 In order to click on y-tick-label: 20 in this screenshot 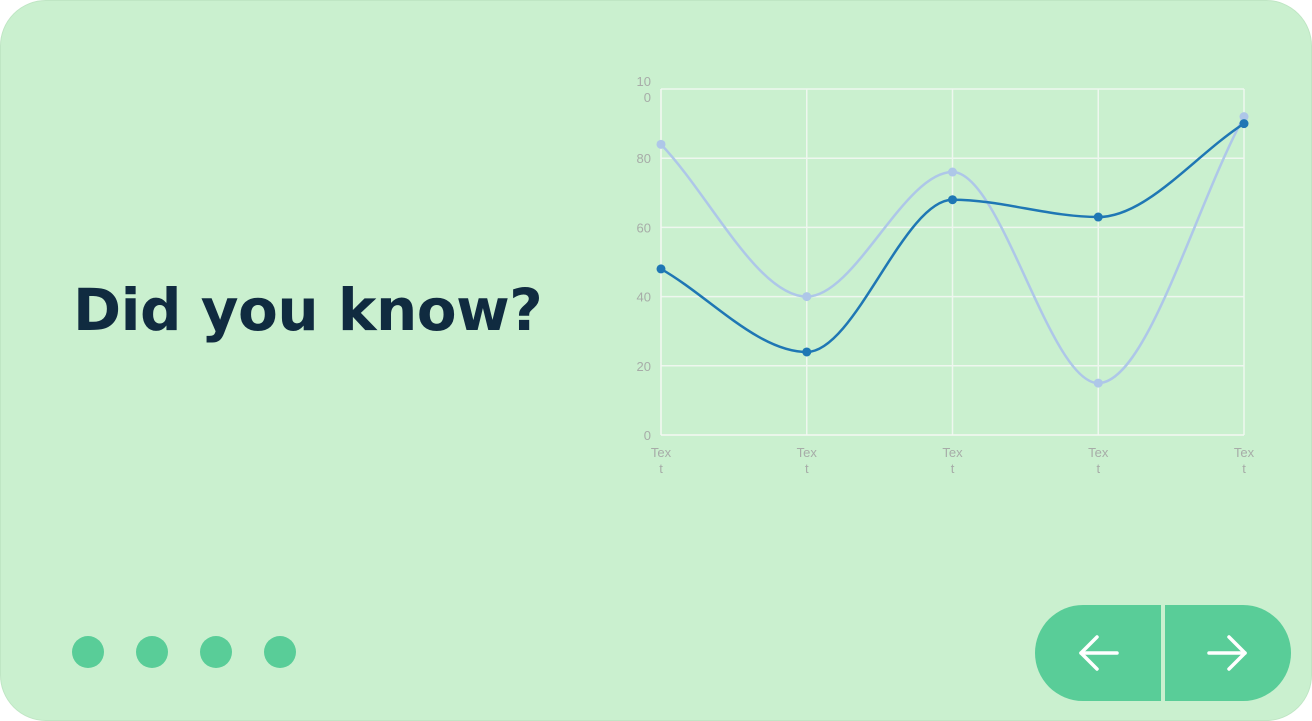, I will do `click(644, 366)`.